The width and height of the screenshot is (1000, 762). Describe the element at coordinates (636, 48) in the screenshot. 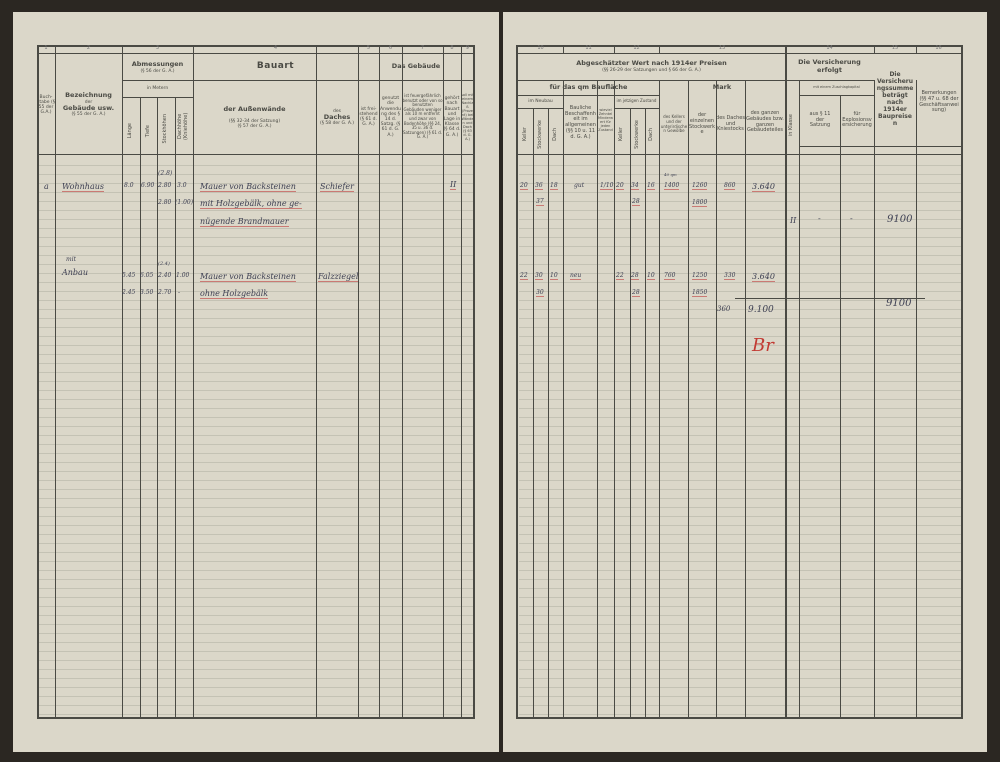

I see `col-num: 12` at that location.